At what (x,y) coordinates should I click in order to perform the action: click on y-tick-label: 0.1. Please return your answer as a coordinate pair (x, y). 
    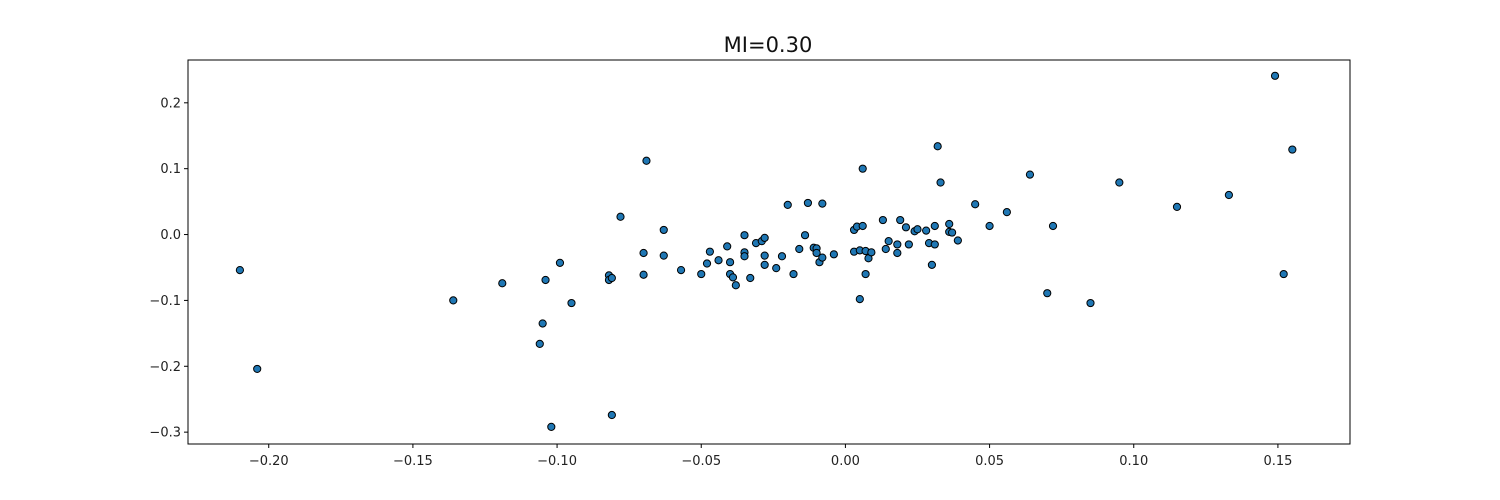
    Looking at the image, I should click on (170, 169).